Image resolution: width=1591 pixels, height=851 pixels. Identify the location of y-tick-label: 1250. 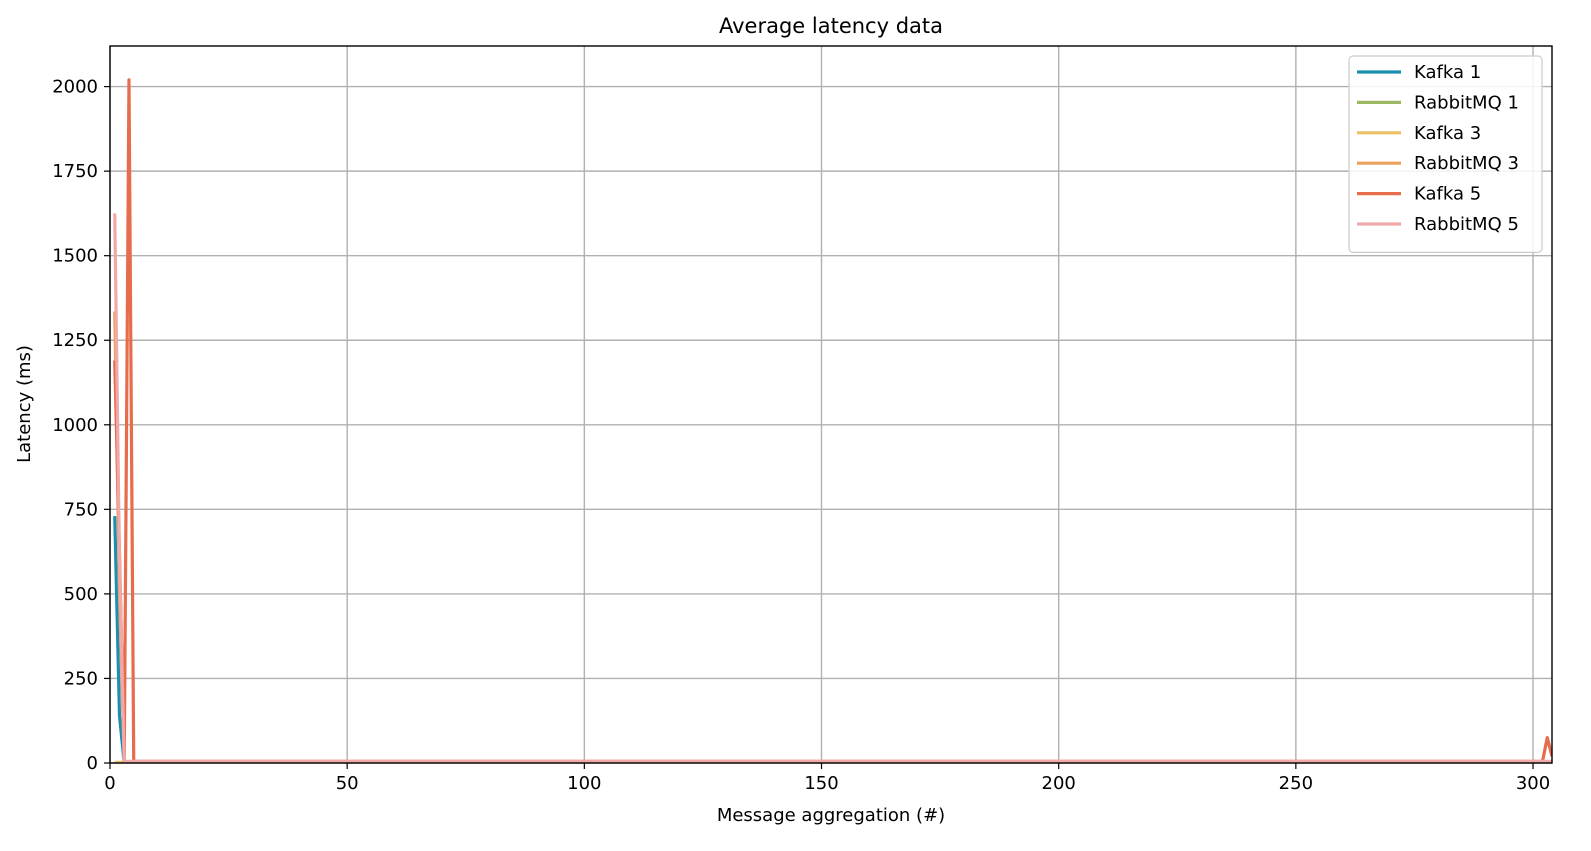
(75, 340).